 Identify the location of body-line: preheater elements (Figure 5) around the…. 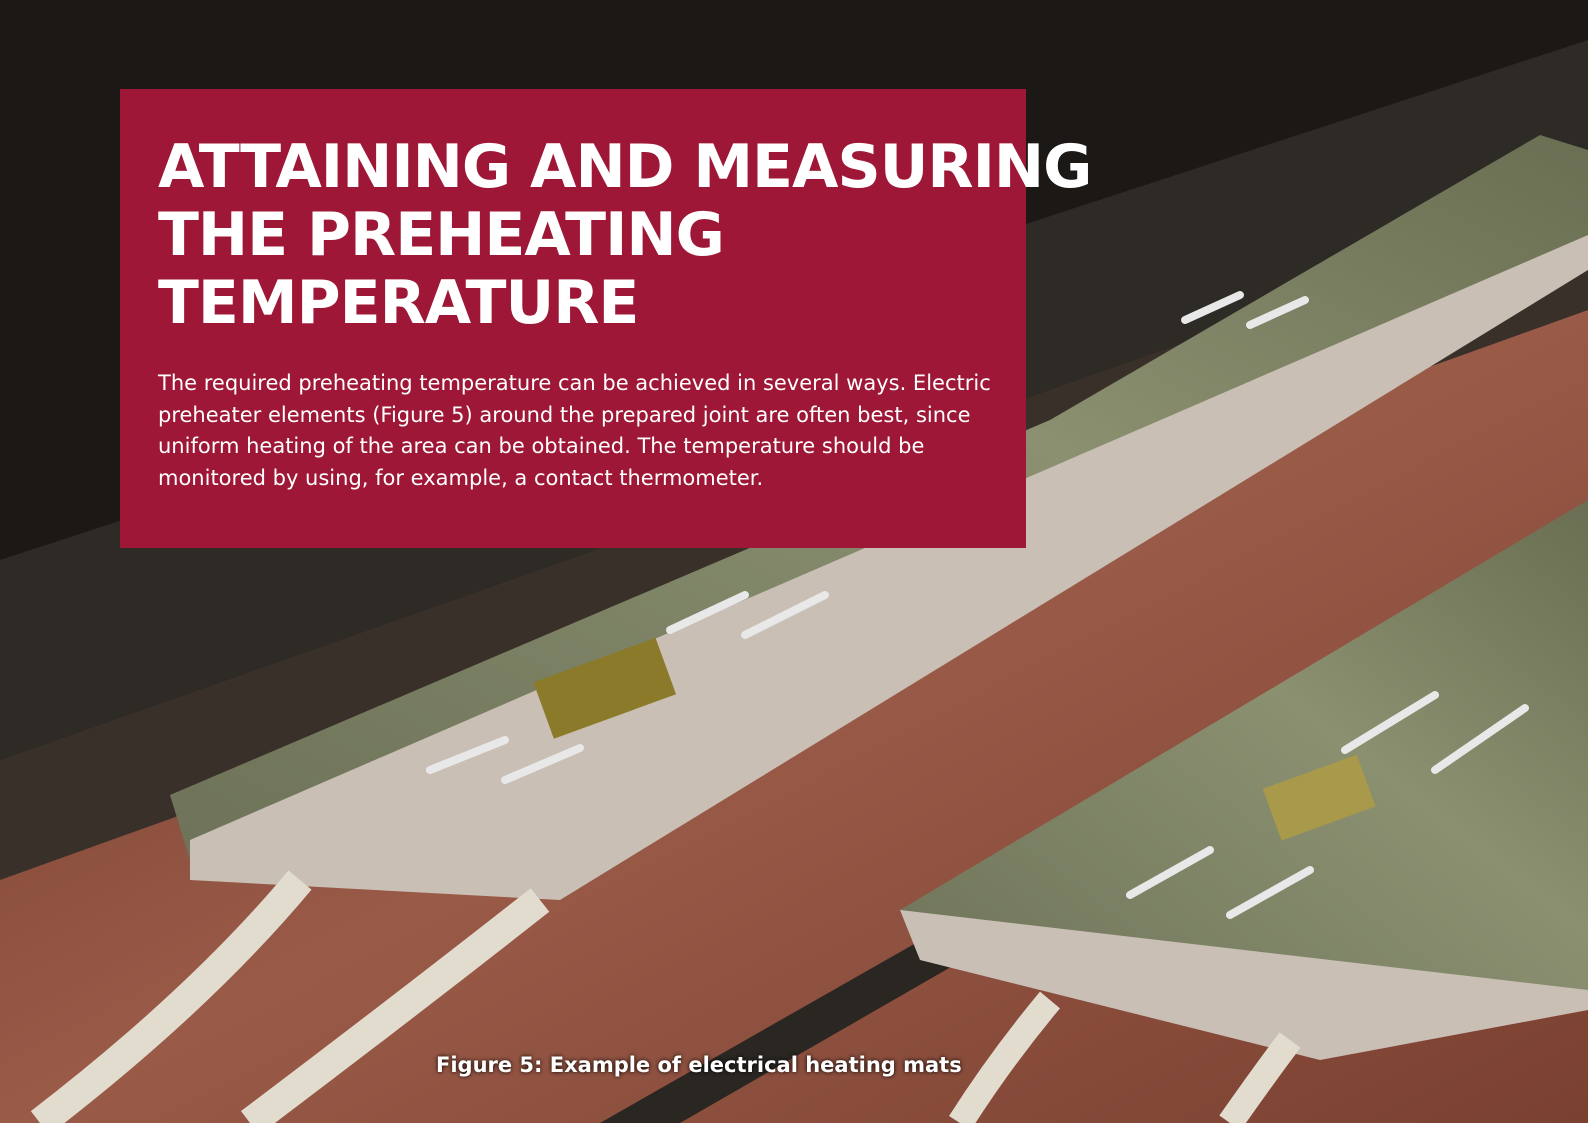
(564, 414).